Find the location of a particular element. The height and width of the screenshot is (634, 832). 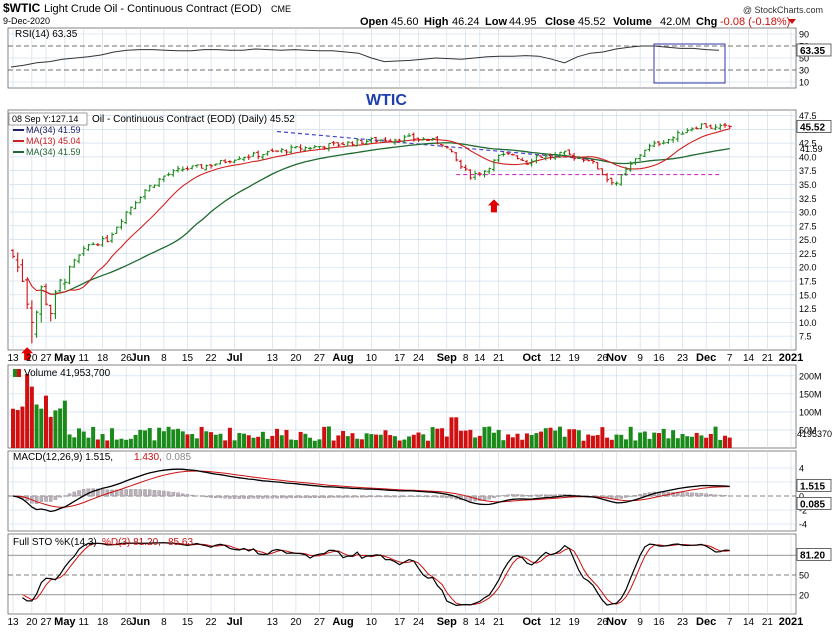

x-tick-label: 24 is located at coordinates (419, 358).